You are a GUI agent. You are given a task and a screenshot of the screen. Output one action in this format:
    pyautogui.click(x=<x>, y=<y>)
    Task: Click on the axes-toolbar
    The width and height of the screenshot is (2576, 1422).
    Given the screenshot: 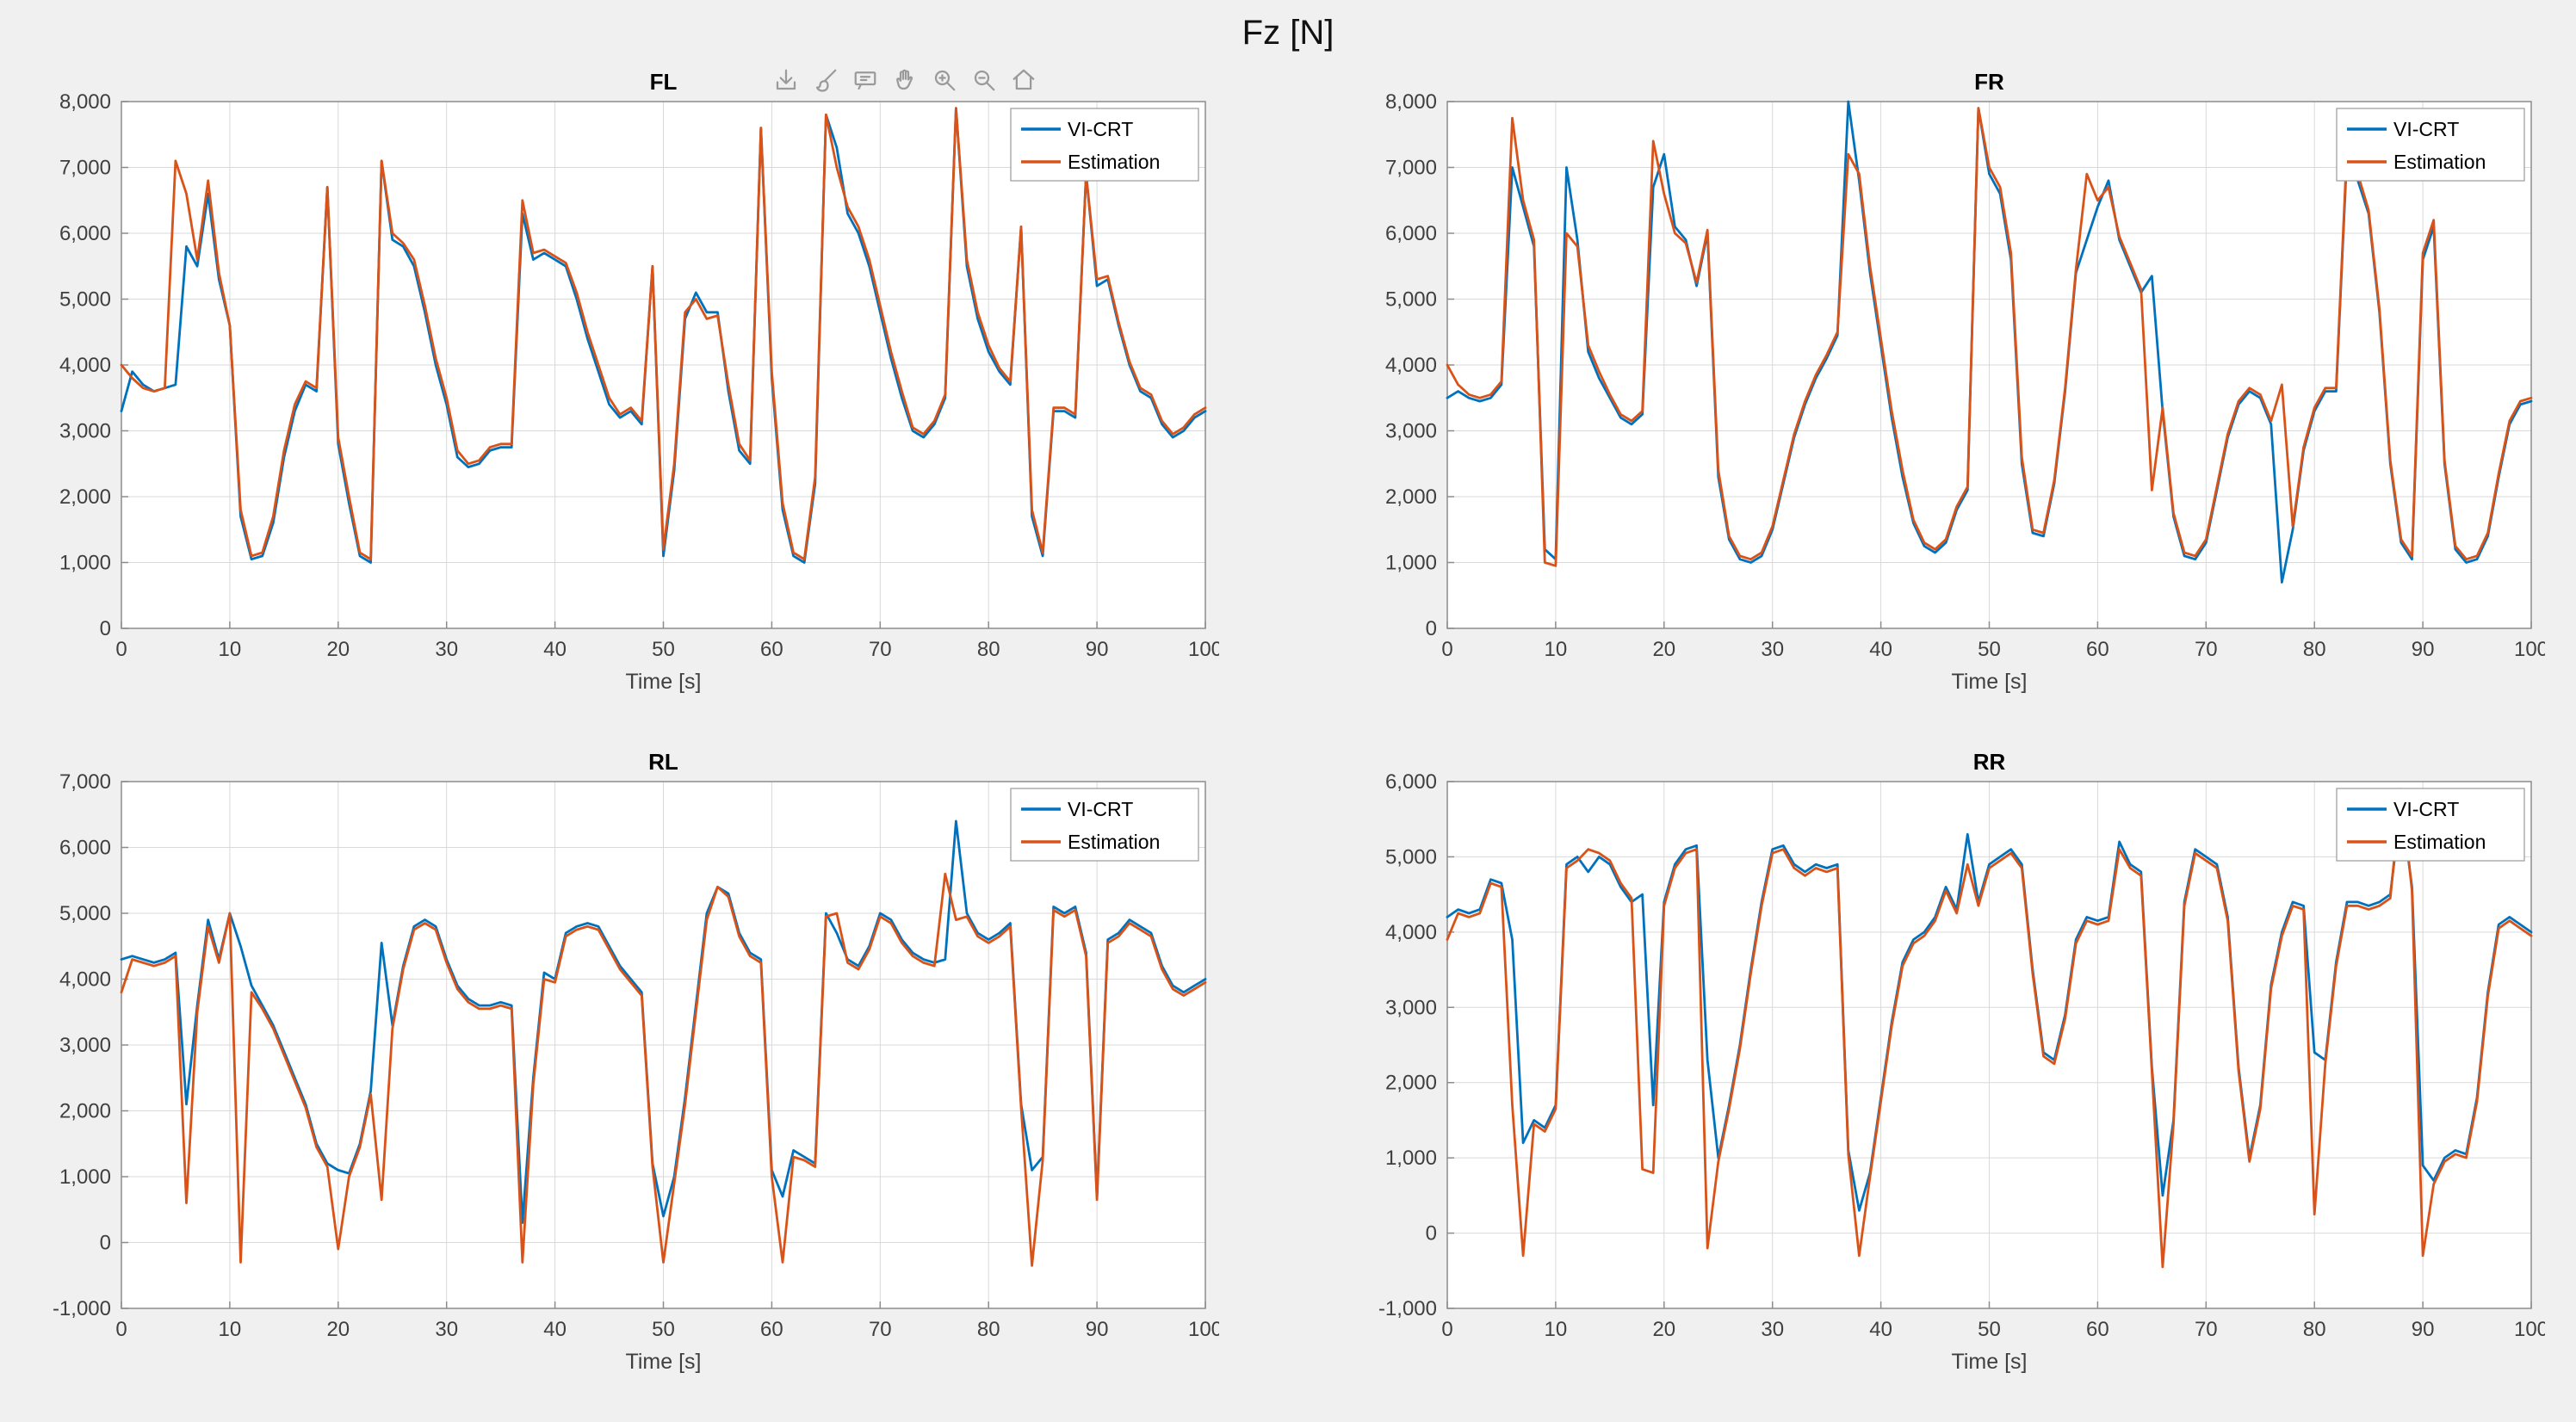 What is the action you would take?
    pyautogui.click(x=904, y=80)
    